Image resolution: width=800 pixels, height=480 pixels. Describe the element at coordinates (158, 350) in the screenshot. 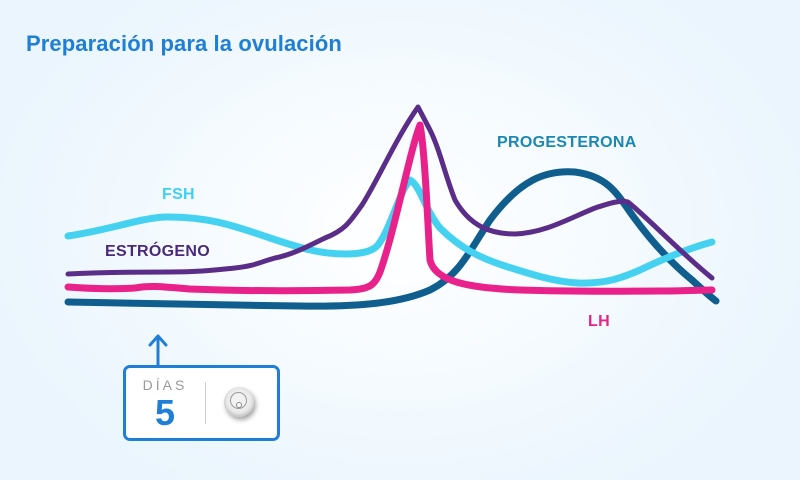

I see `arrow-up-icon` at that location.